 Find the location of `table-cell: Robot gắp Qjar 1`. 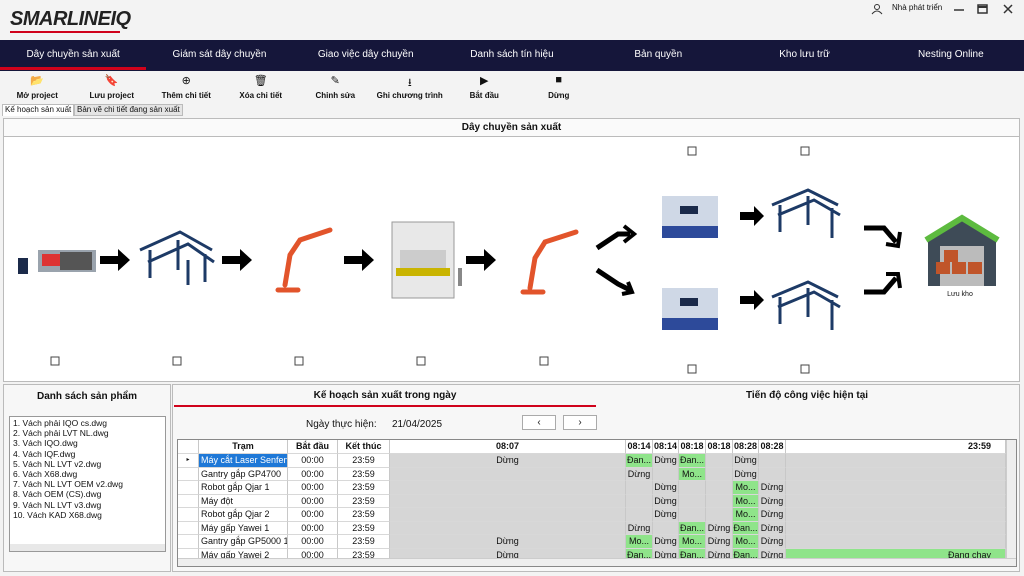

table-cell: Robot gắp Qjar 1 is located at coordinates (243, 488).